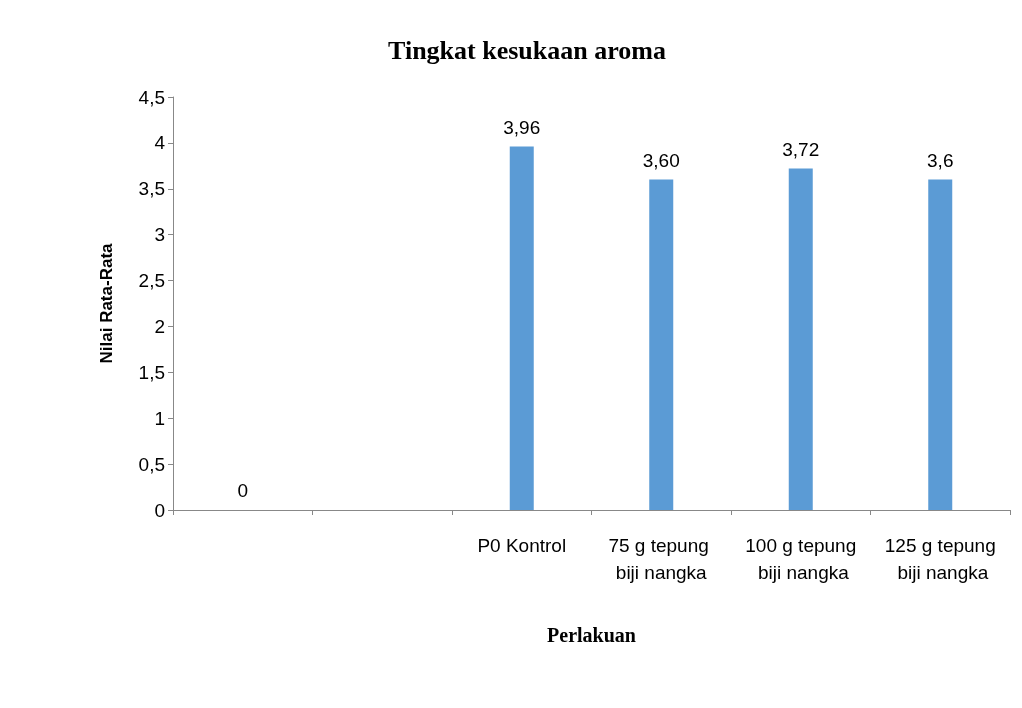 The height and width of the screenshot is (708, 1022). I want to click on y-axis-title: Nilai Rata-Rata, so click(106, 303).